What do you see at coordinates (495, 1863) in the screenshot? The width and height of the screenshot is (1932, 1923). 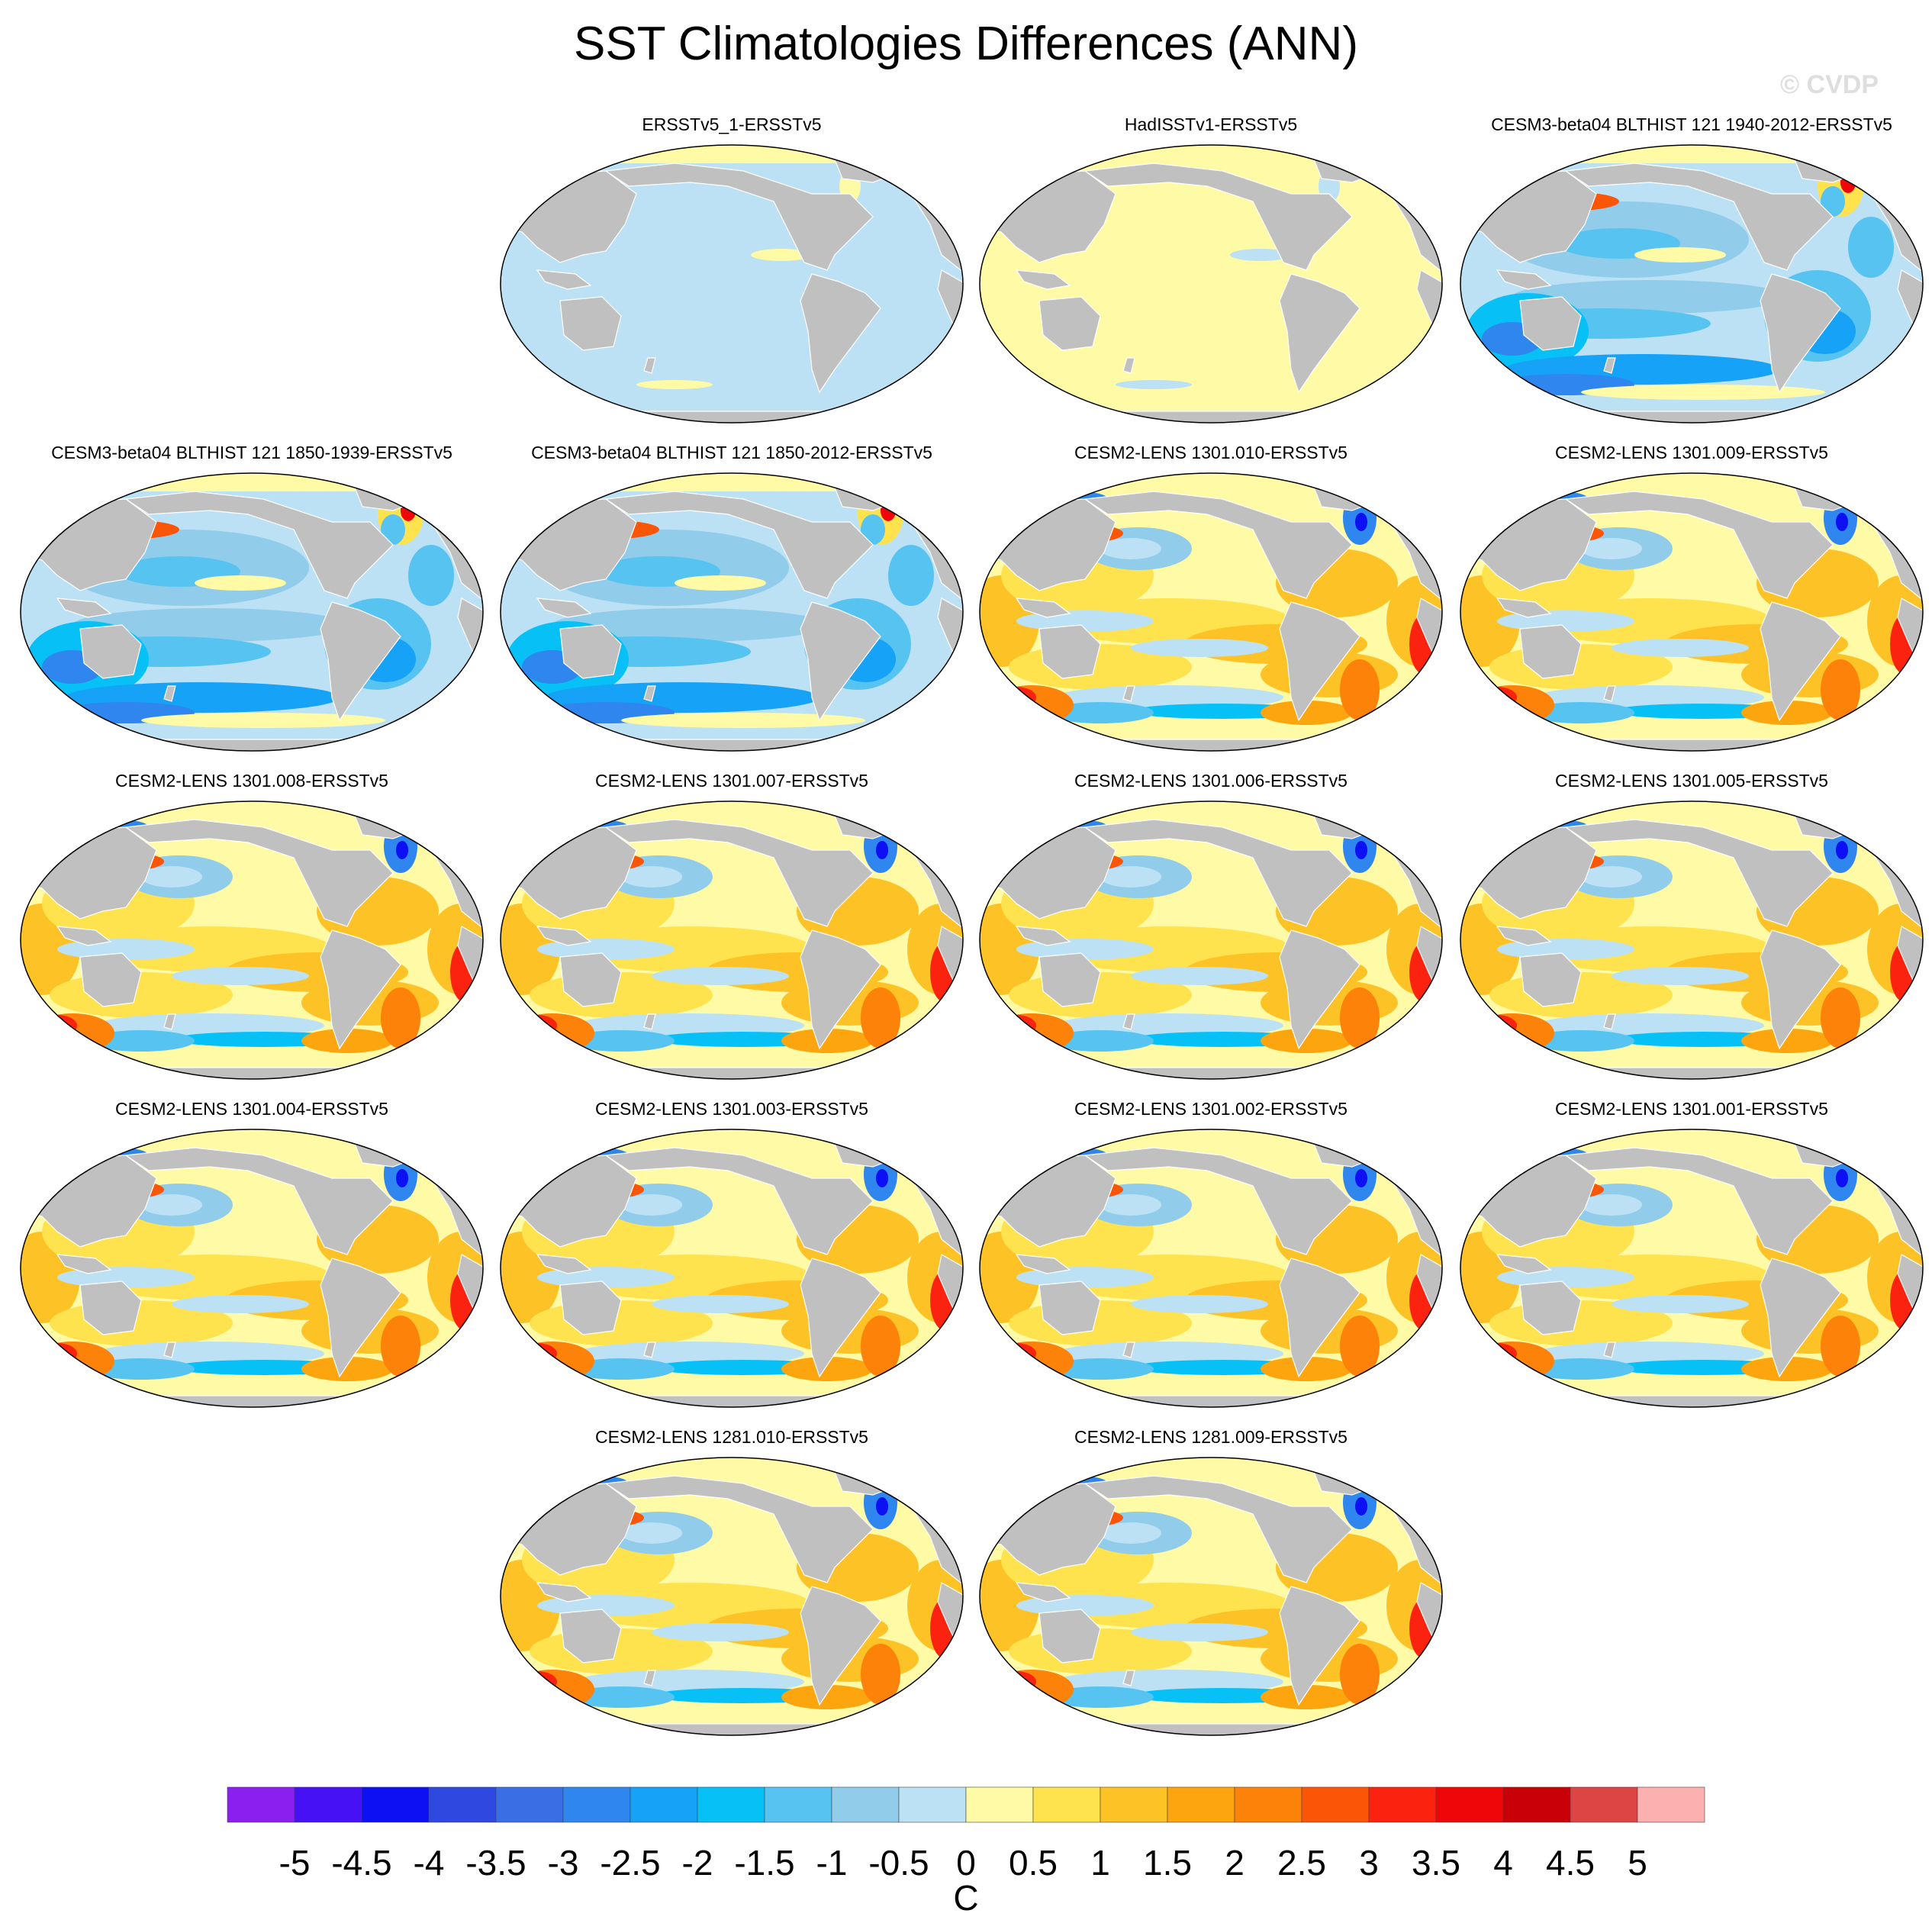 I see `colorbar-tick-label: -3.5` at bounding box center [495, 1863].